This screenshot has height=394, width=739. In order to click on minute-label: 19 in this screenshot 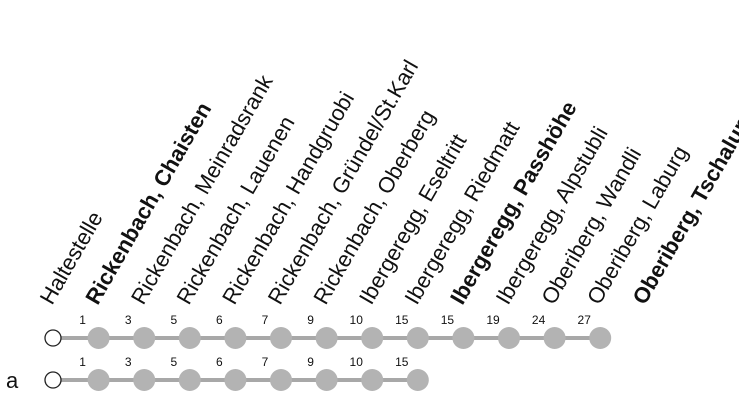, I will do `click(493, 320)`.